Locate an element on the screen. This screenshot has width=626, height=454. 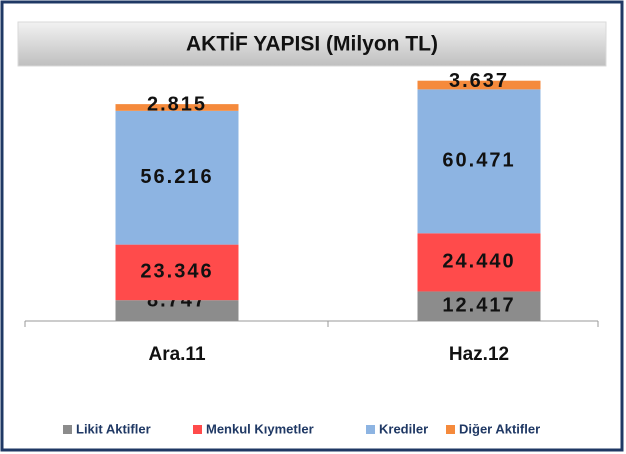
data-label: 3.637 is located at coordinates (479, 81).